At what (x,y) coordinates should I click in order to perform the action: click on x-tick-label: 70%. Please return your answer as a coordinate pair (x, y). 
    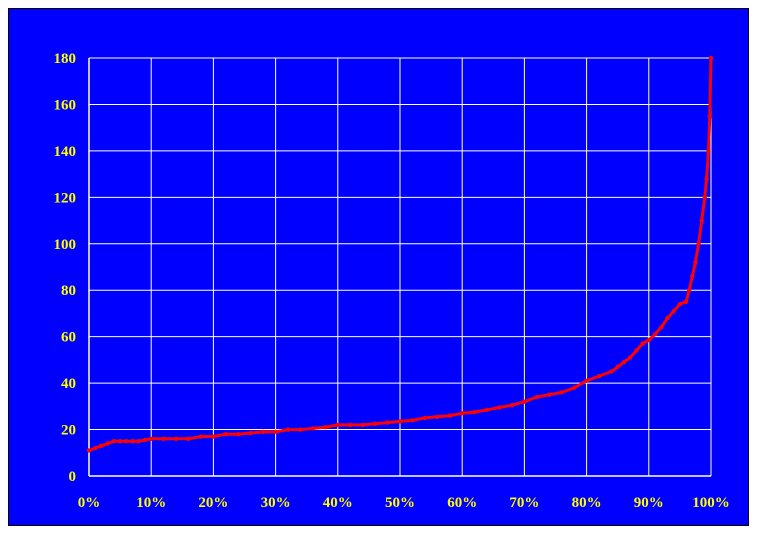
    Looking at the image, I should click on (524, 503).